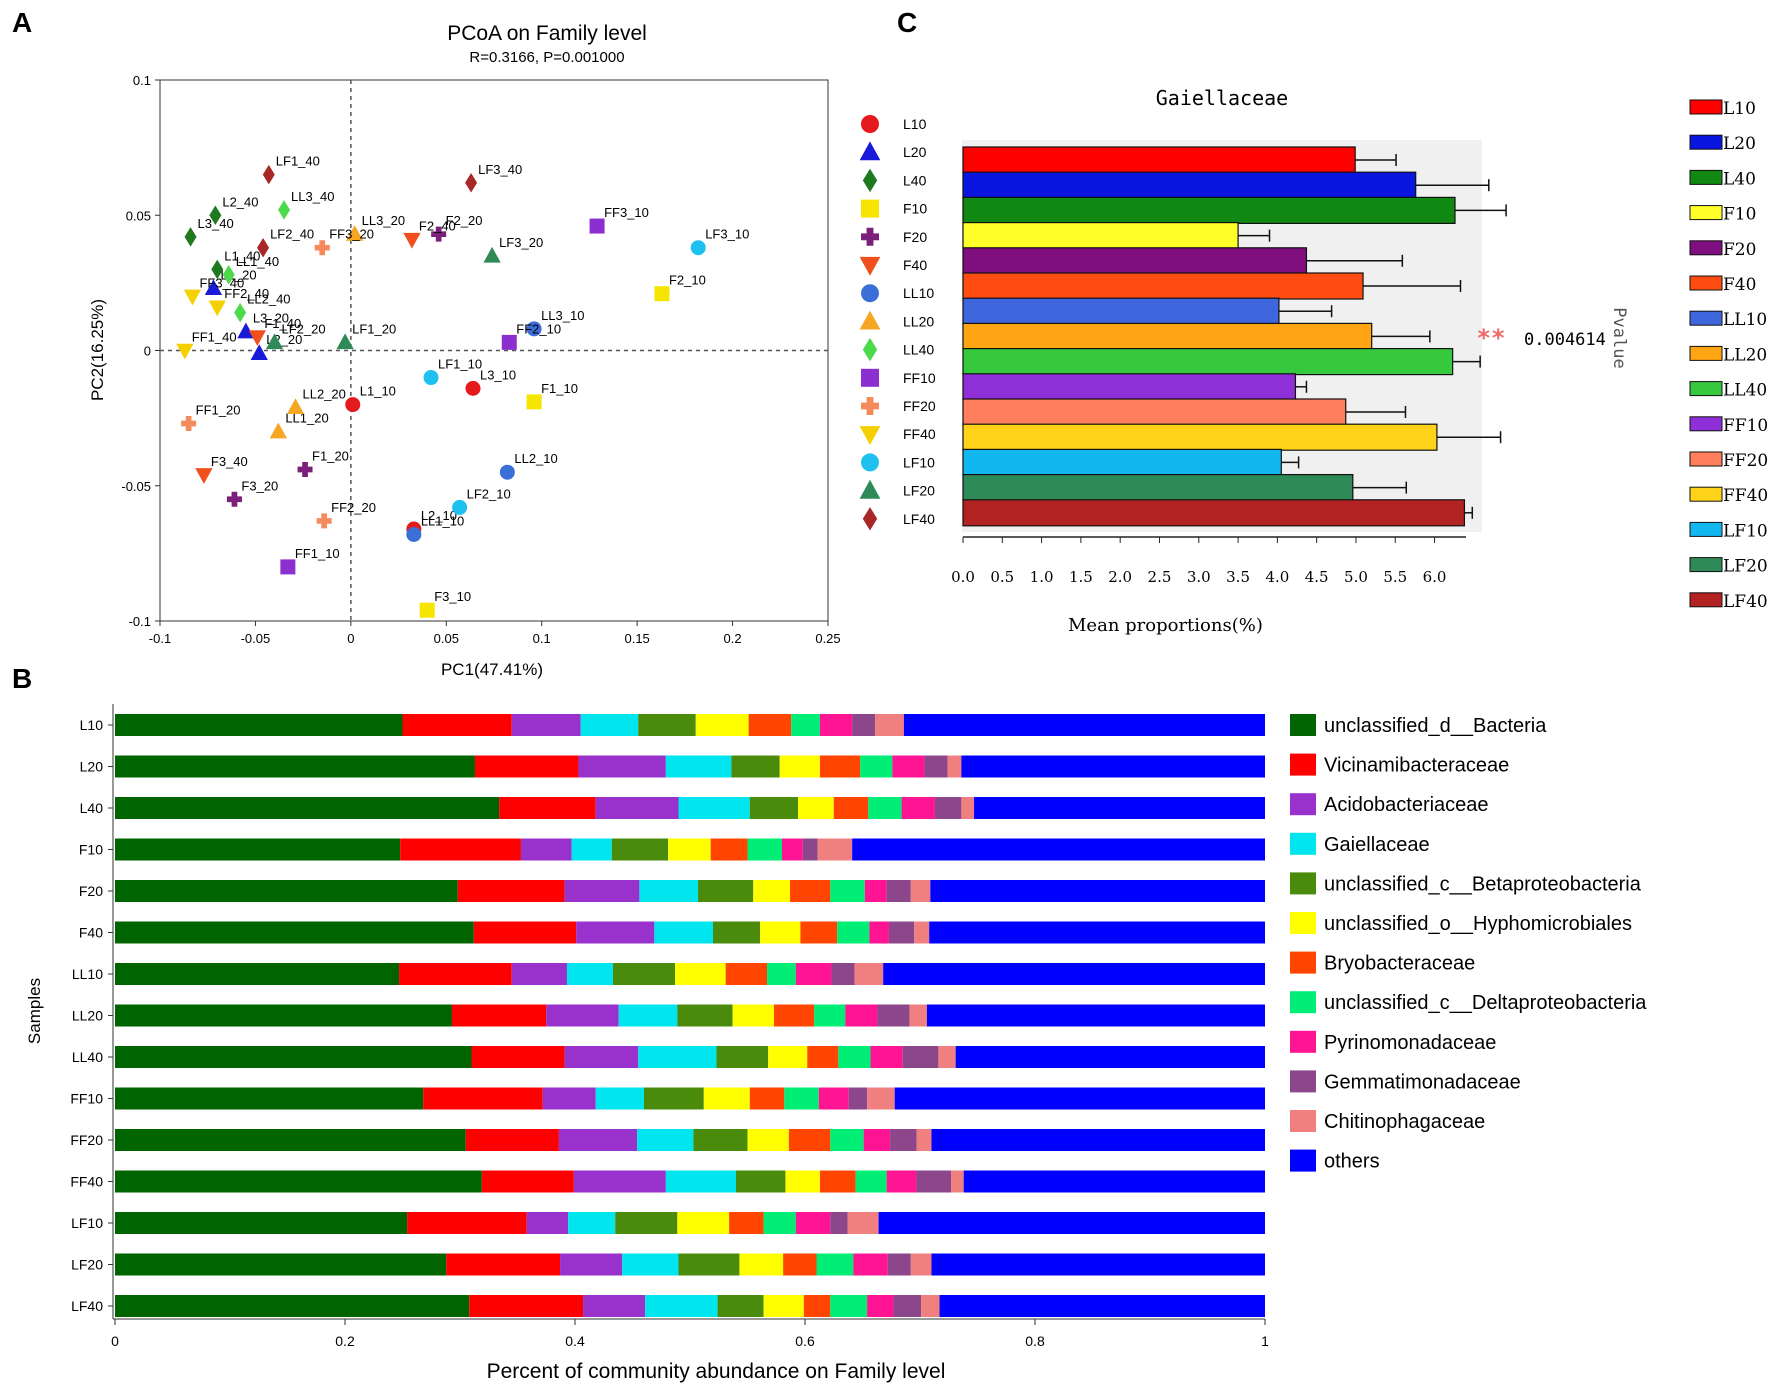 The image size is (1775, 1387). I want to click on pcoa-x-tick-label: 0.15, so click(636, 638).